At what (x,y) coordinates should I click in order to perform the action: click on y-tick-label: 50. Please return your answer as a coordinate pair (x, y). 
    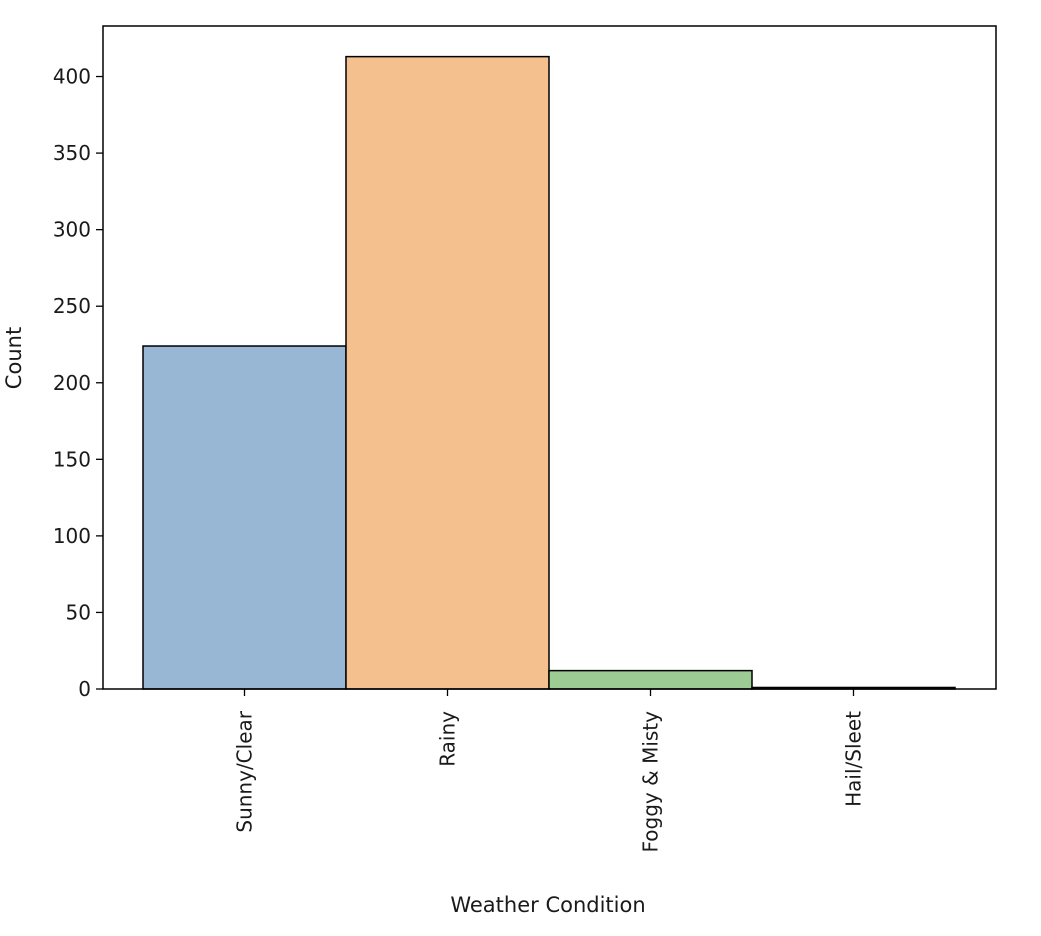
    Looking at the image, I should click on (78, 612).